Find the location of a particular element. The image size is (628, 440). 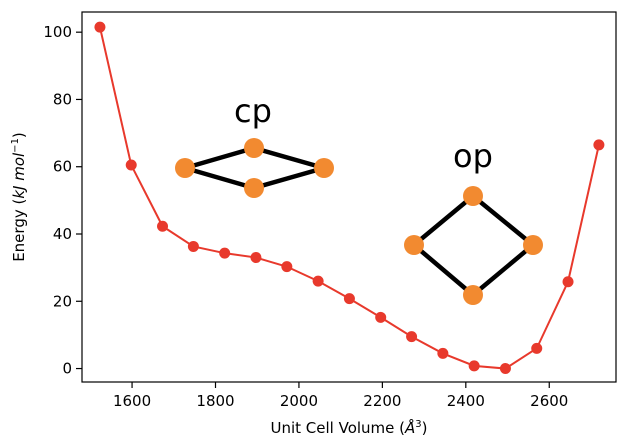

y-tick-label: 60 is located at coordinates (62, 167).